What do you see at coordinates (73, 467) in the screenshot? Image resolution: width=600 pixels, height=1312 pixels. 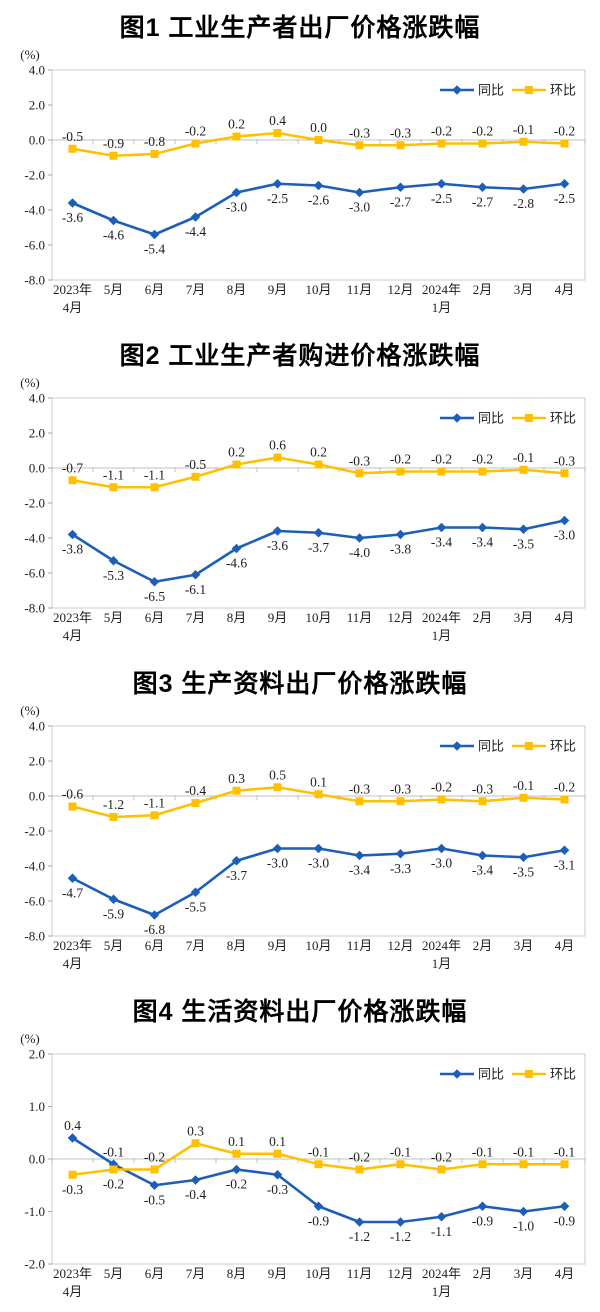 I see `data-label: -0.7` at bounding box center [73, 467].